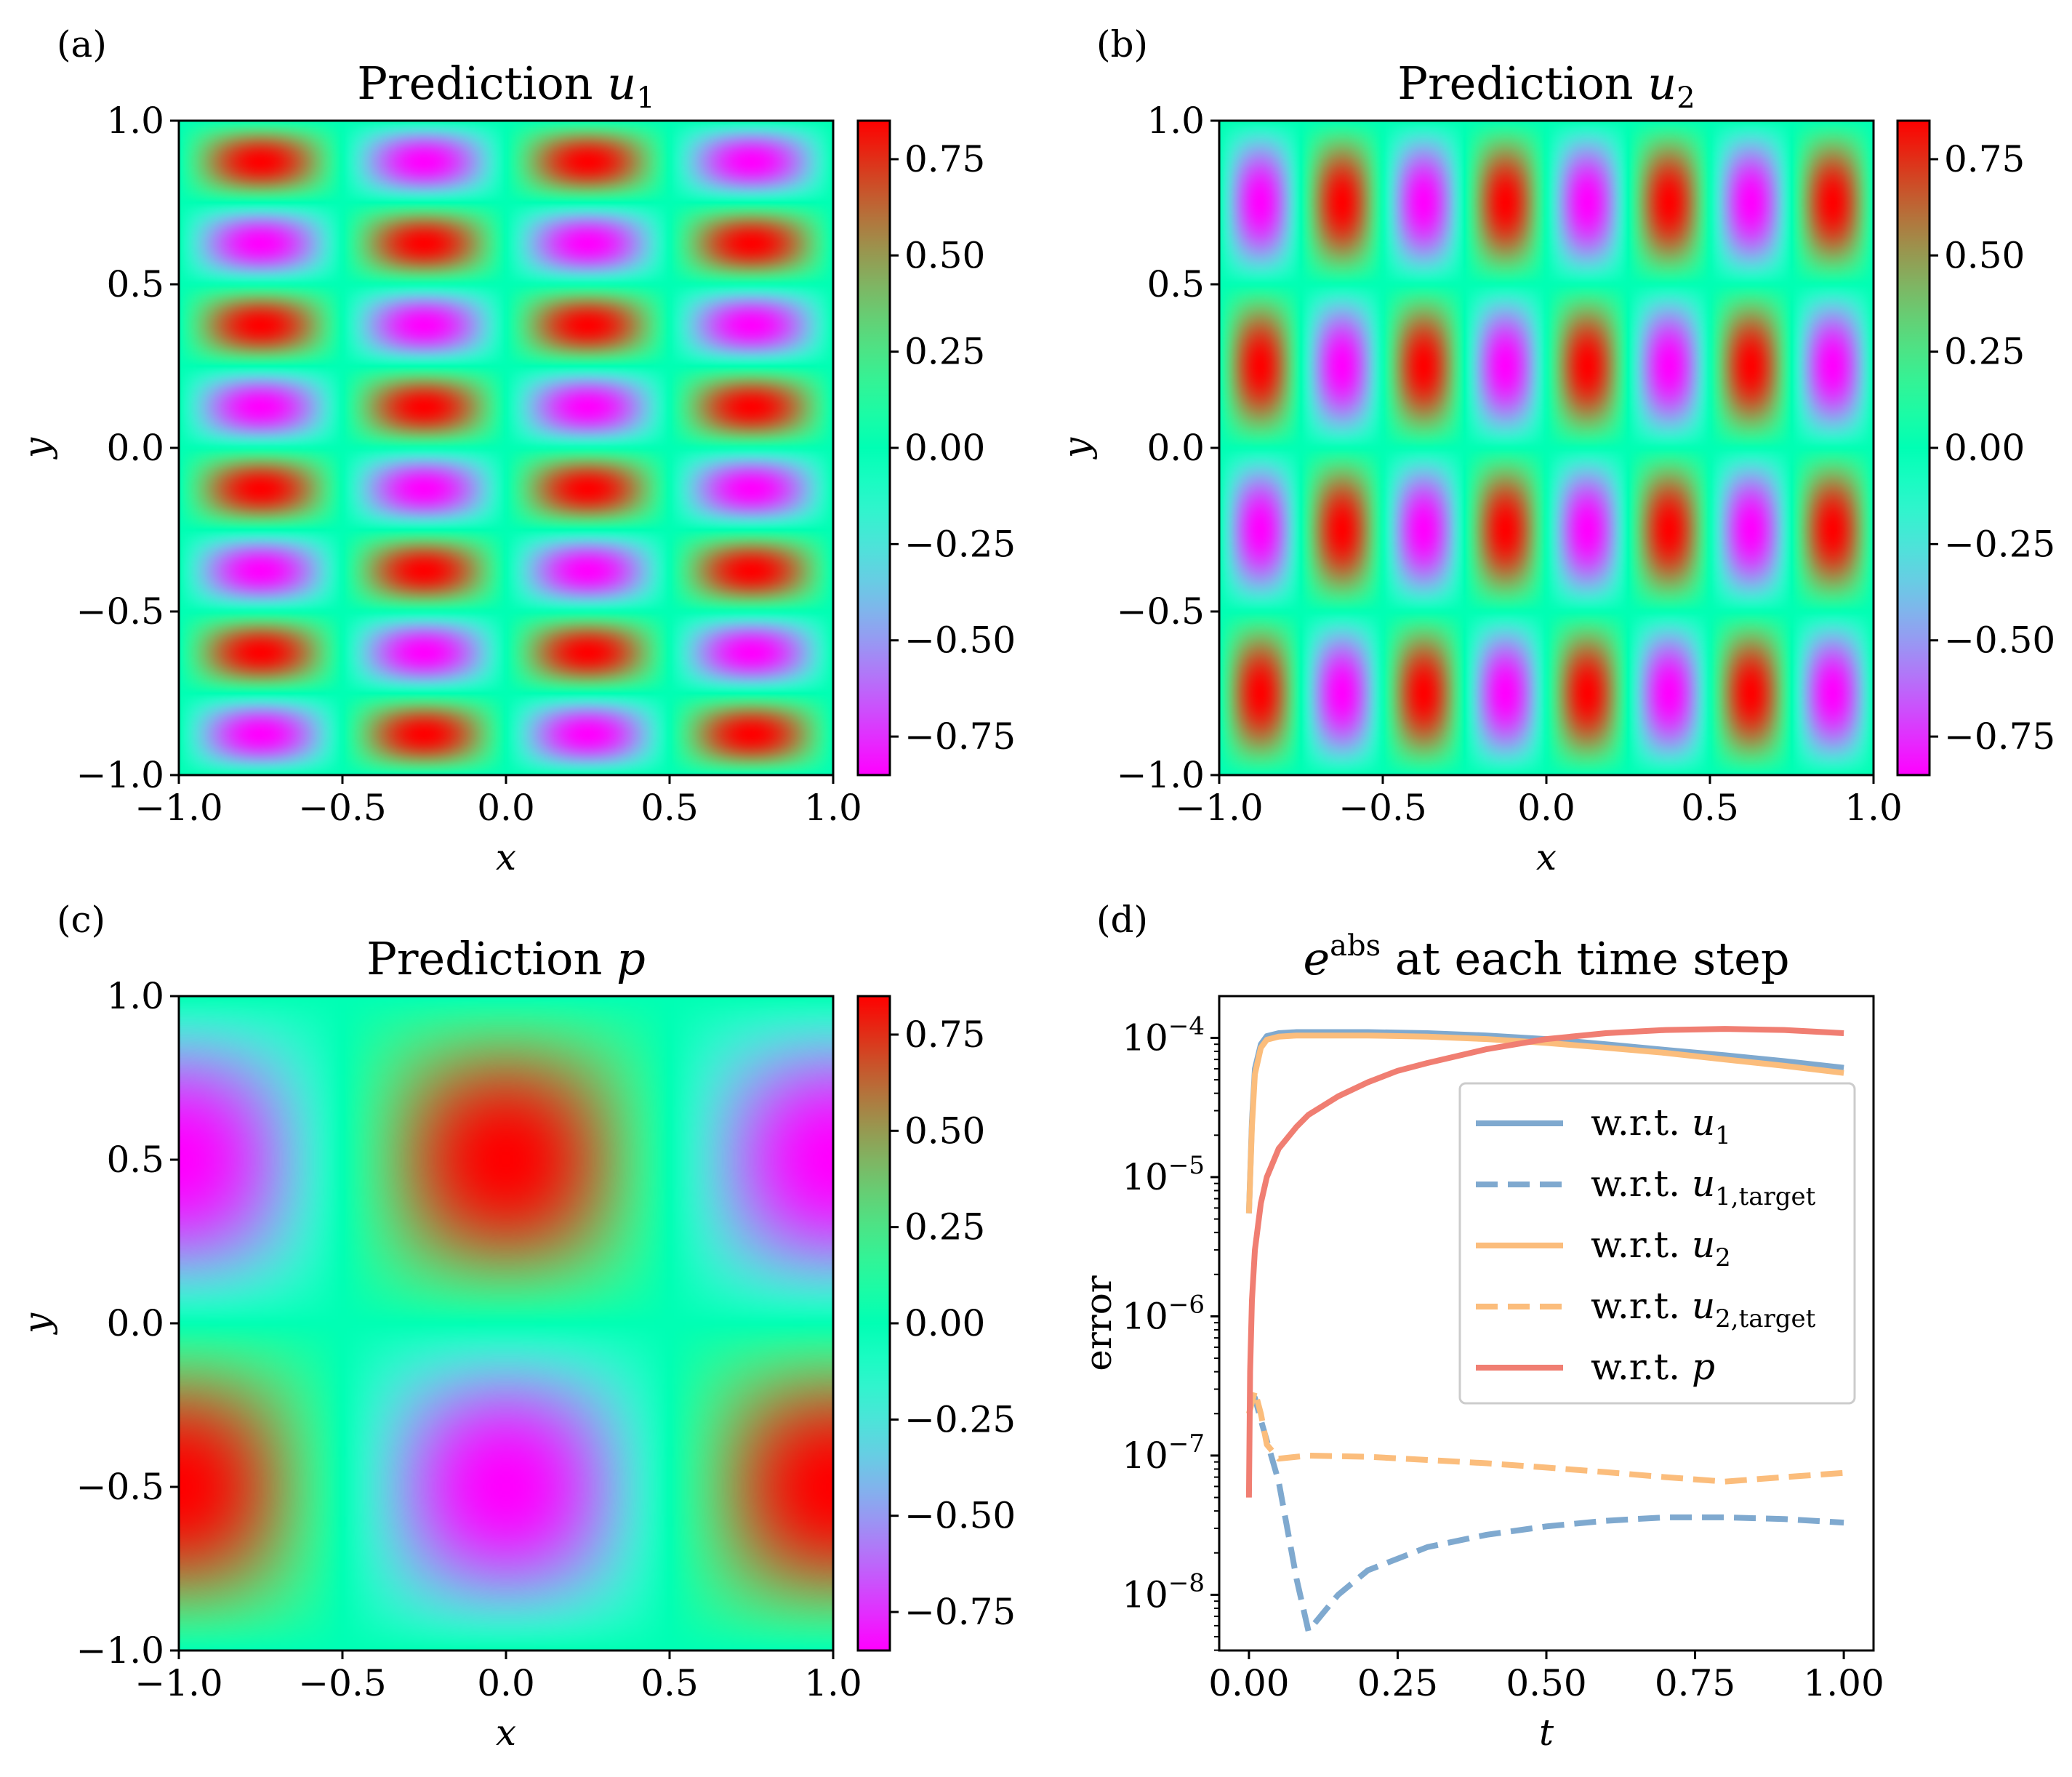 The image size is (2072, 1777). I want to click on legend-entry: w.r.t. u1,target, so click(1704, 1187).